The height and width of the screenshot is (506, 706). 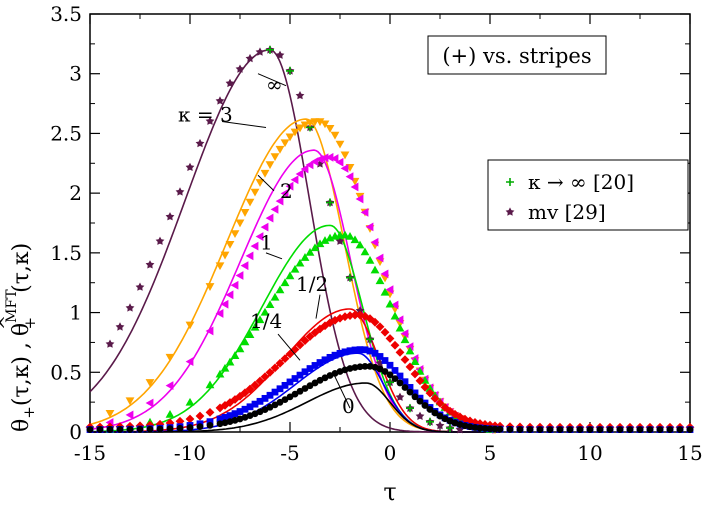 I want to click on svg-text: θ+(τ,κ) ,θMFT+(τ,κ), so click(x=21, y=337).